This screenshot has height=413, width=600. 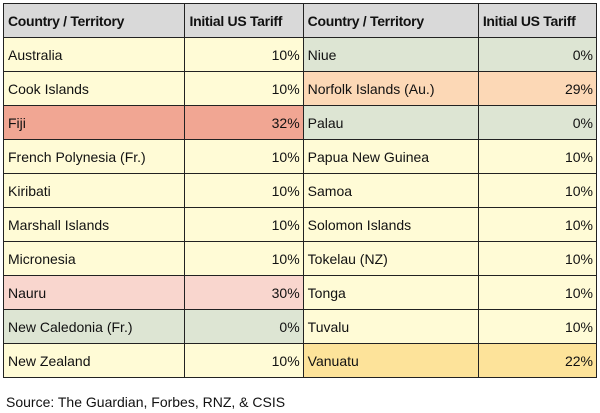 I want to click on table-row: Australia 10% Niue 0%, so click(x=300, y=54).